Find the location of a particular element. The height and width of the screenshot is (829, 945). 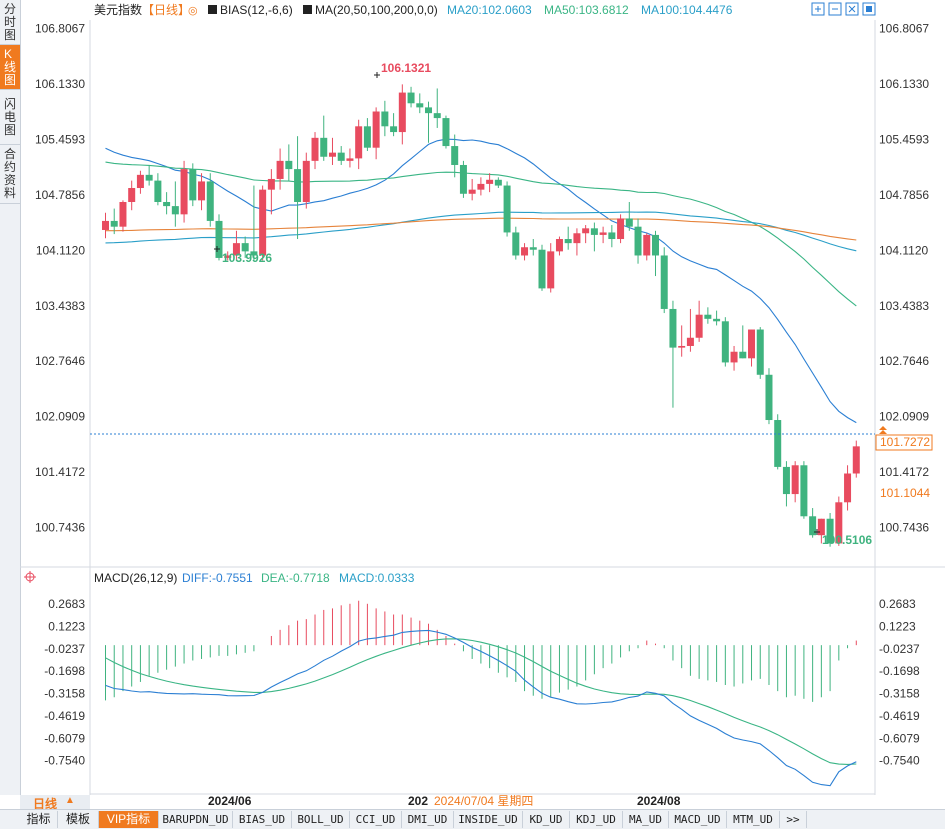

tab-bias: BIAS_UD is located at coordinates (262, 819).